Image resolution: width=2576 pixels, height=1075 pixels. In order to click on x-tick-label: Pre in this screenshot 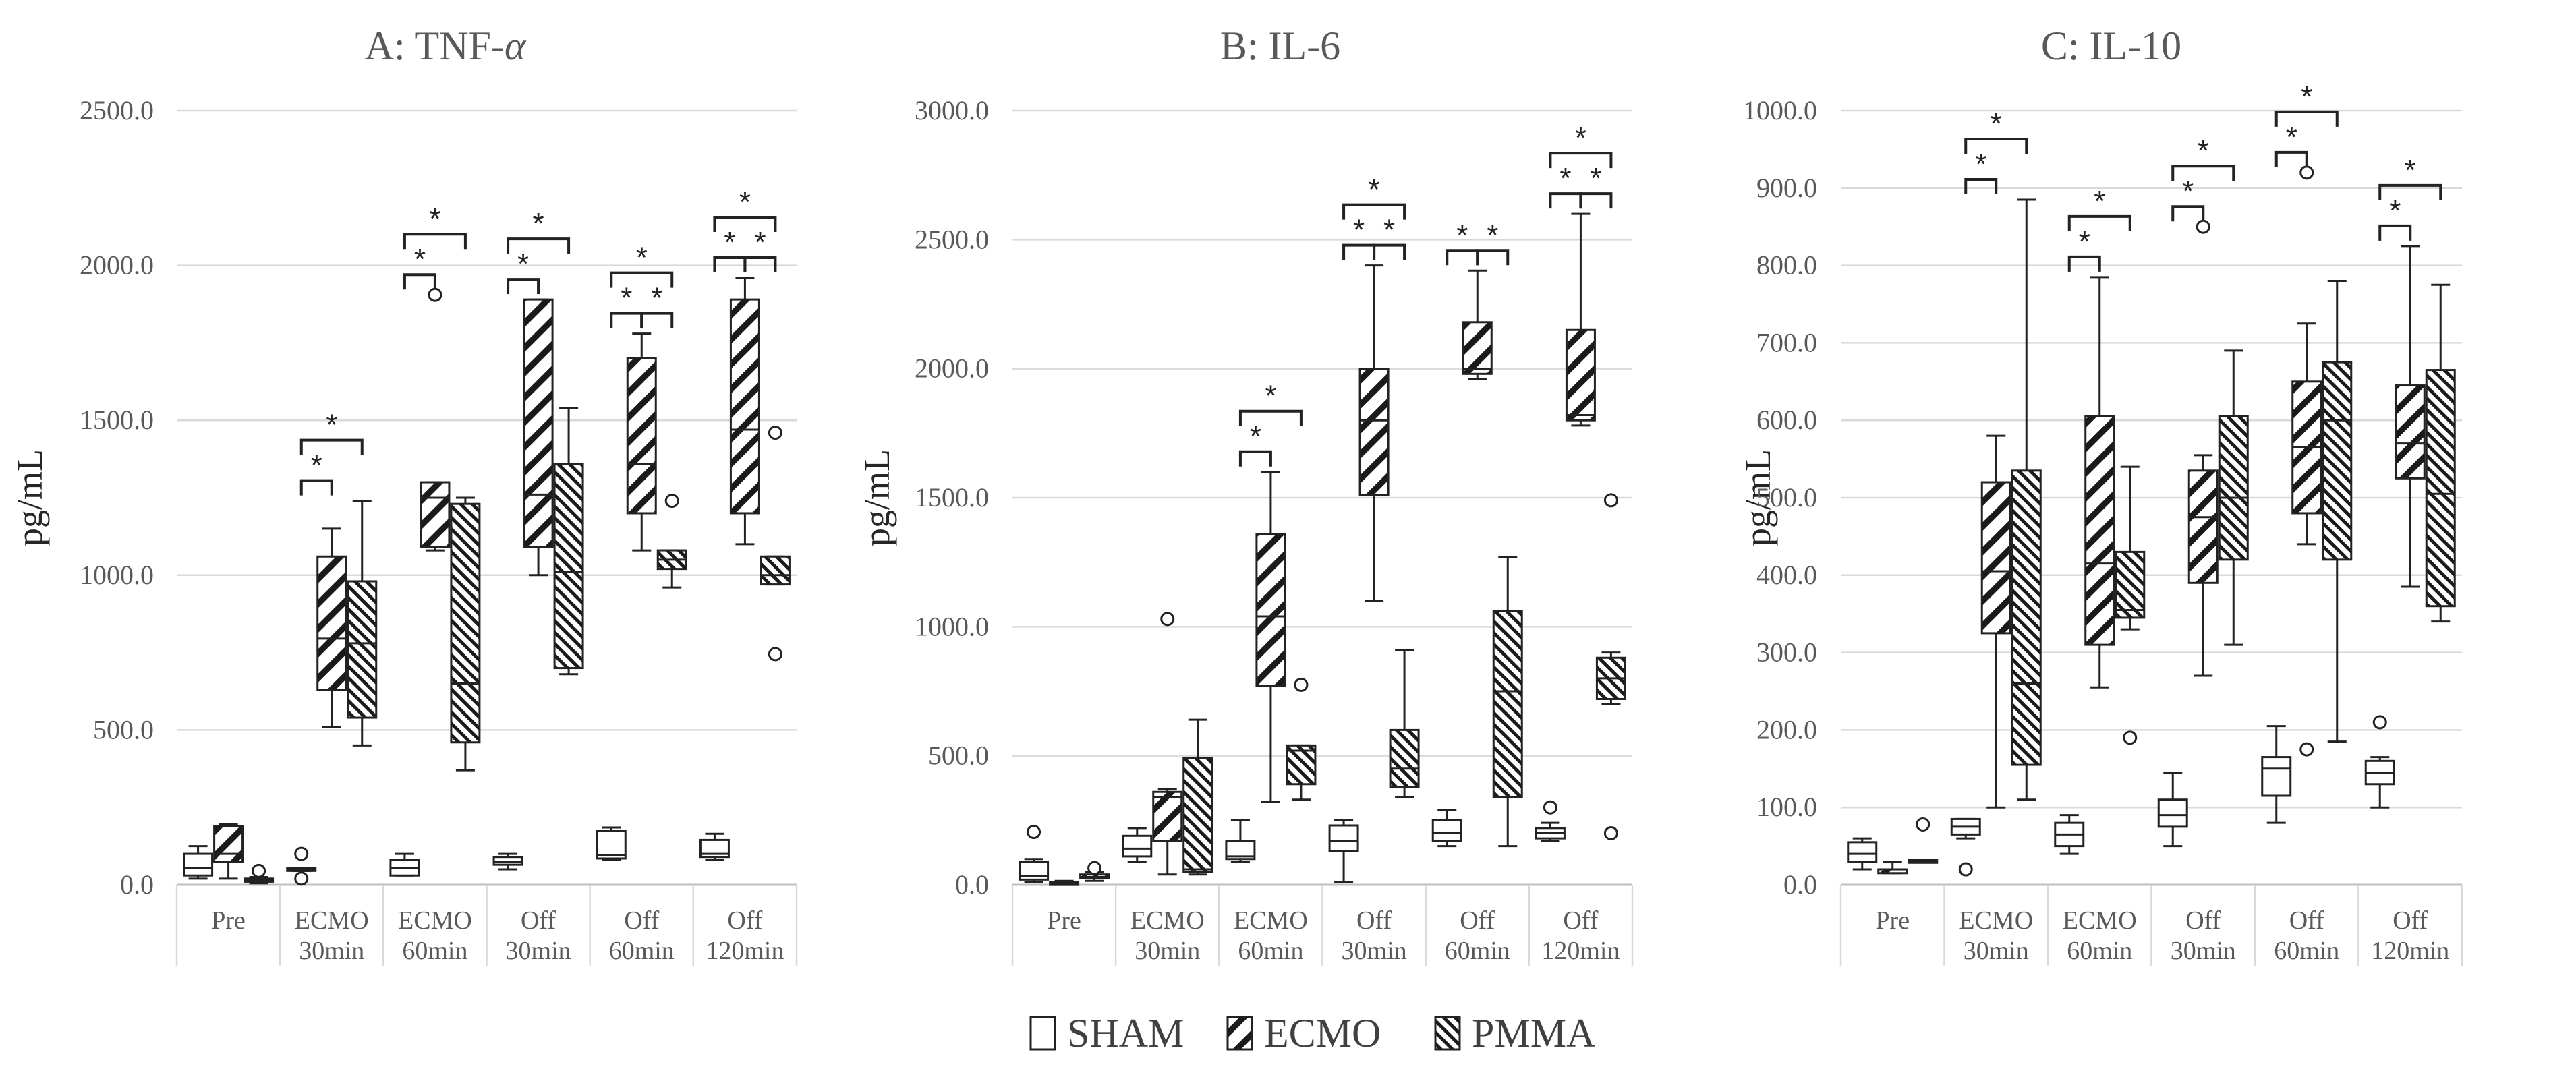, I will do `click(1892, 920)`.